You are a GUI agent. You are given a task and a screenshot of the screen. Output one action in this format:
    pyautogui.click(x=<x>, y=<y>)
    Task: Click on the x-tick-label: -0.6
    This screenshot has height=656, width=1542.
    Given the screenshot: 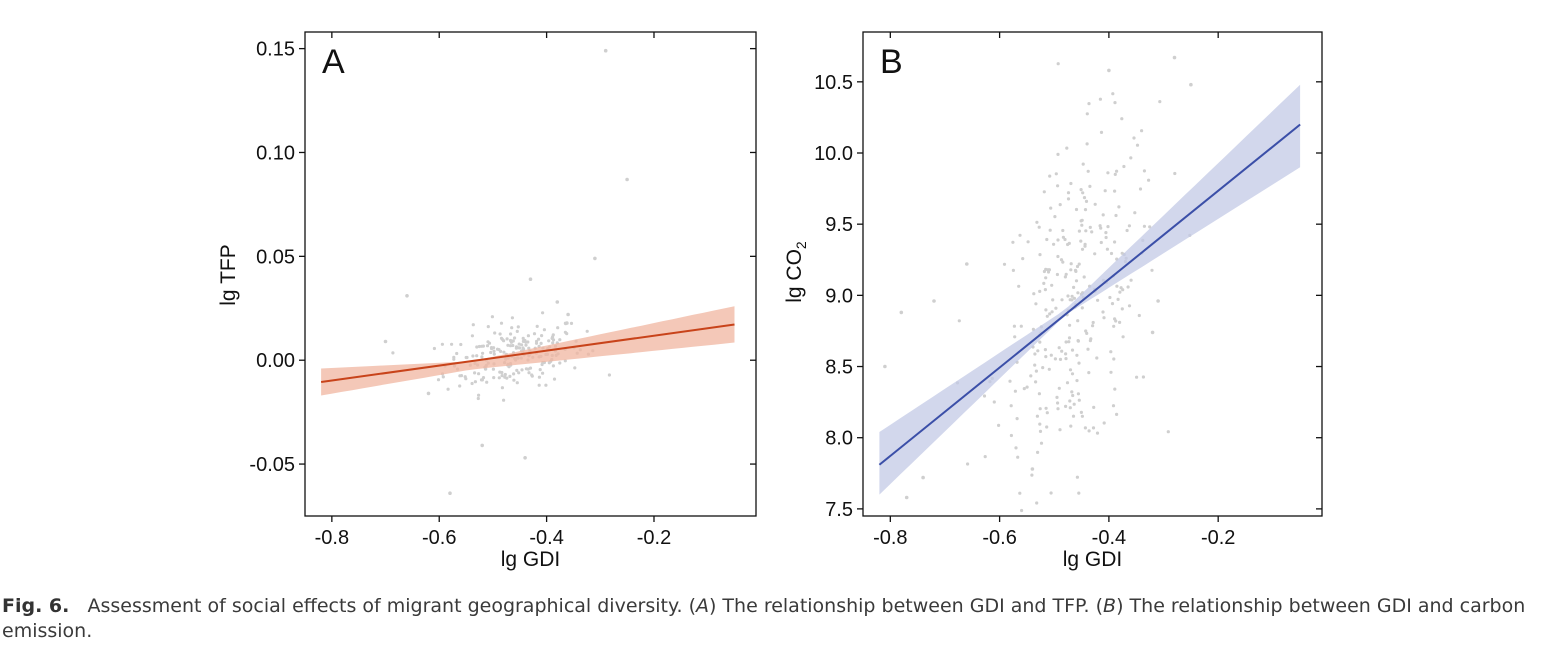 What is the action you would take?
    pyautogui.click(x=439, y=538)
    